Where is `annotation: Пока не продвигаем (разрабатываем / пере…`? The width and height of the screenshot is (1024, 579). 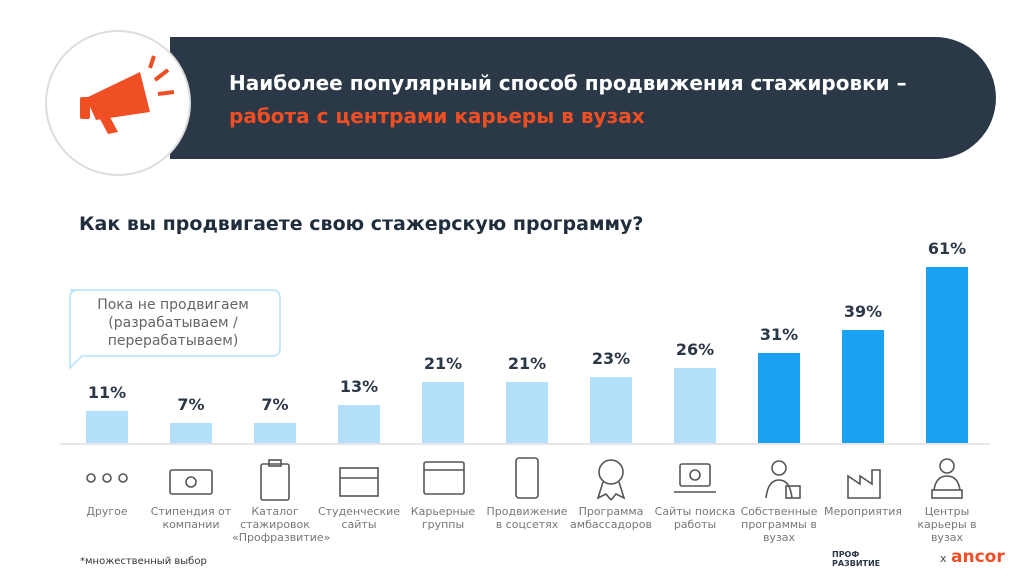
annotation: Пока не продвигаем (разрабатываем / пере… is located at coordinates (173, 323).